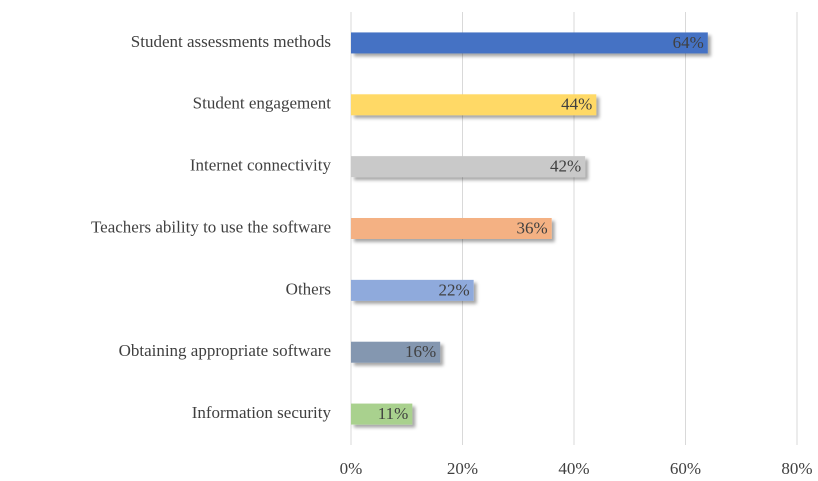 This screenshot has width=818, height=481. I want to click on y-tick-label: Student engagement, so click(262, 103).